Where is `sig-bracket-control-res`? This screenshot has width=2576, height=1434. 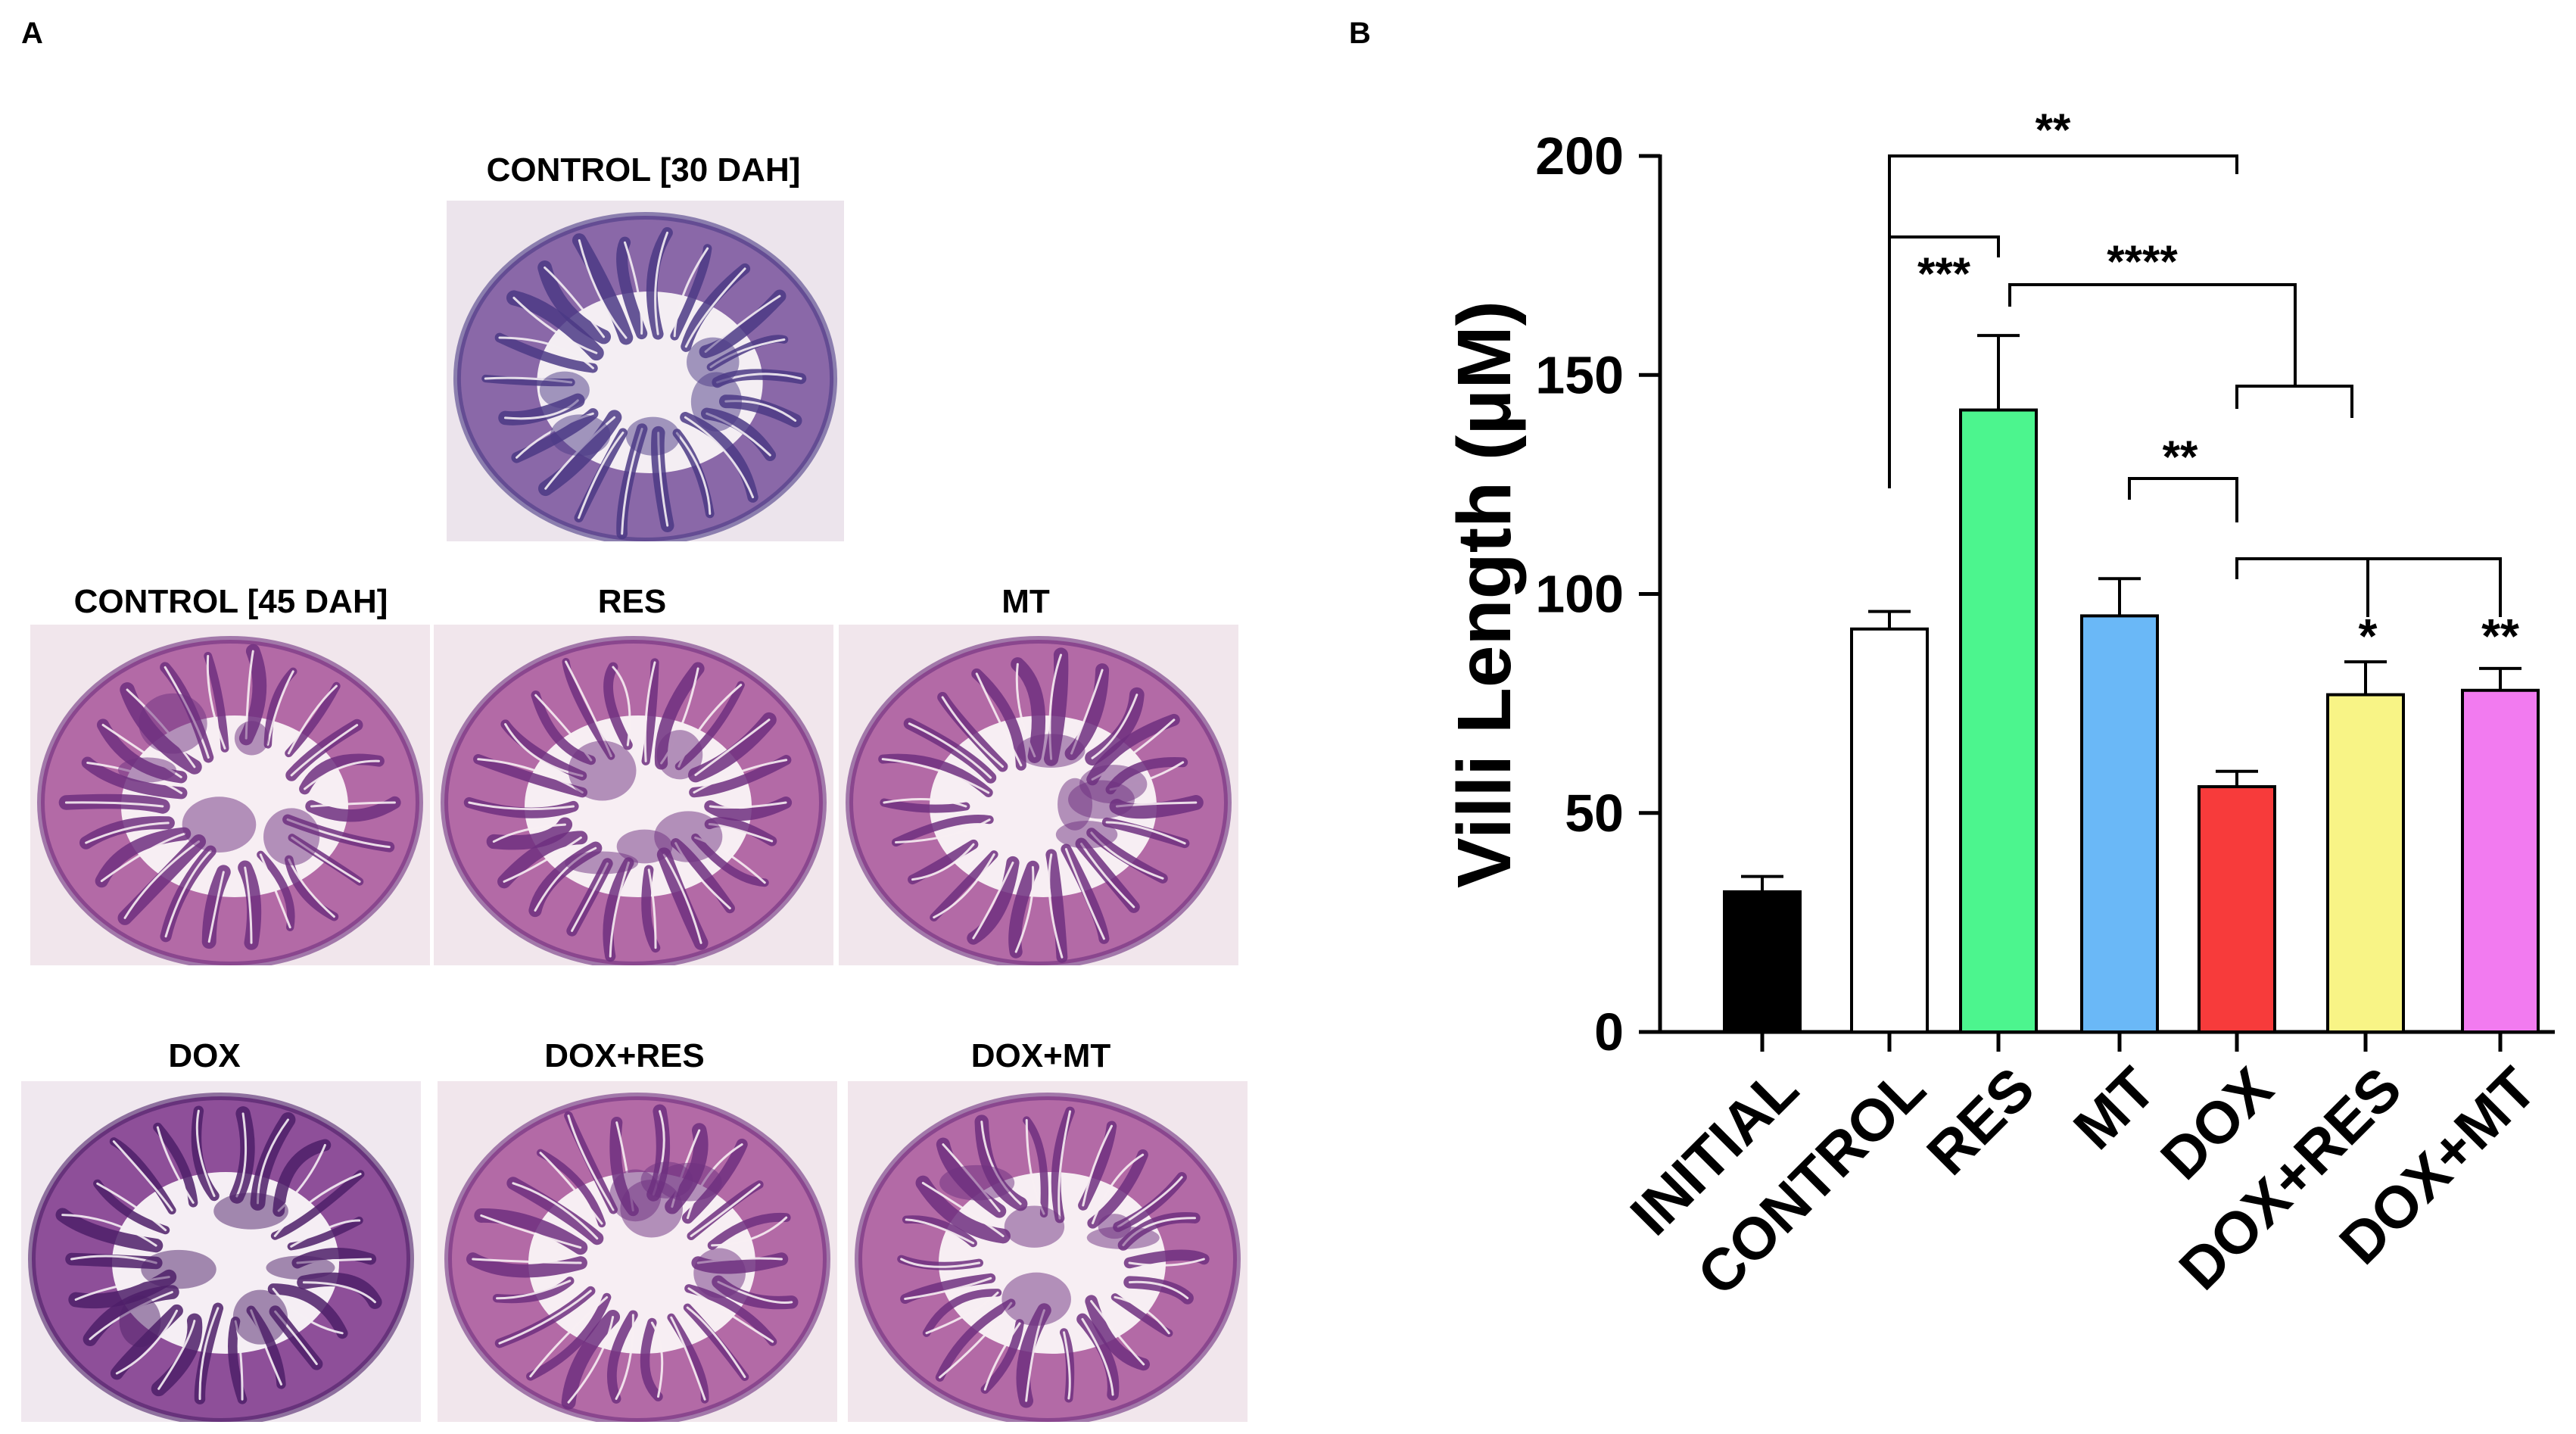 sig-bracket-control-res is located at coordinates (1944, 254).